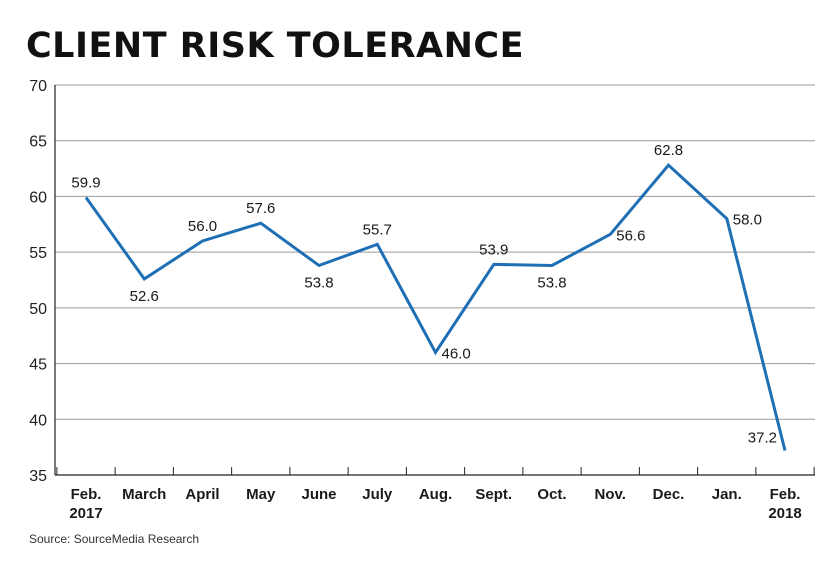  What do you see at coordinates (747, 220) in the screenshot?
I see `data-label: 58.0` at bounding box center [747, 220].